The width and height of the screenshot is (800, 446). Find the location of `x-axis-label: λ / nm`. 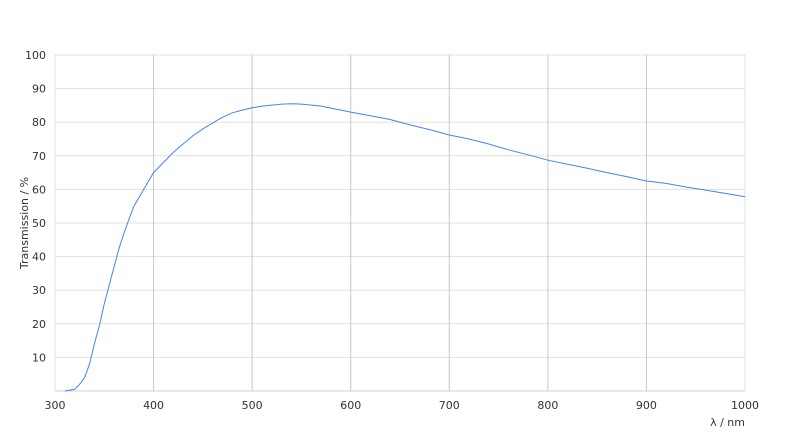

x-axis-label: λ / nm is located at coordinates (727, 422).